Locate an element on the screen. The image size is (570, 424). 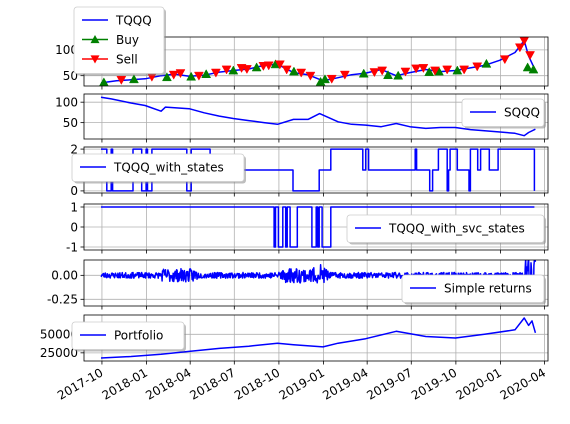
x-tick-label: 2018-10 is located at coordinates (257, 383).